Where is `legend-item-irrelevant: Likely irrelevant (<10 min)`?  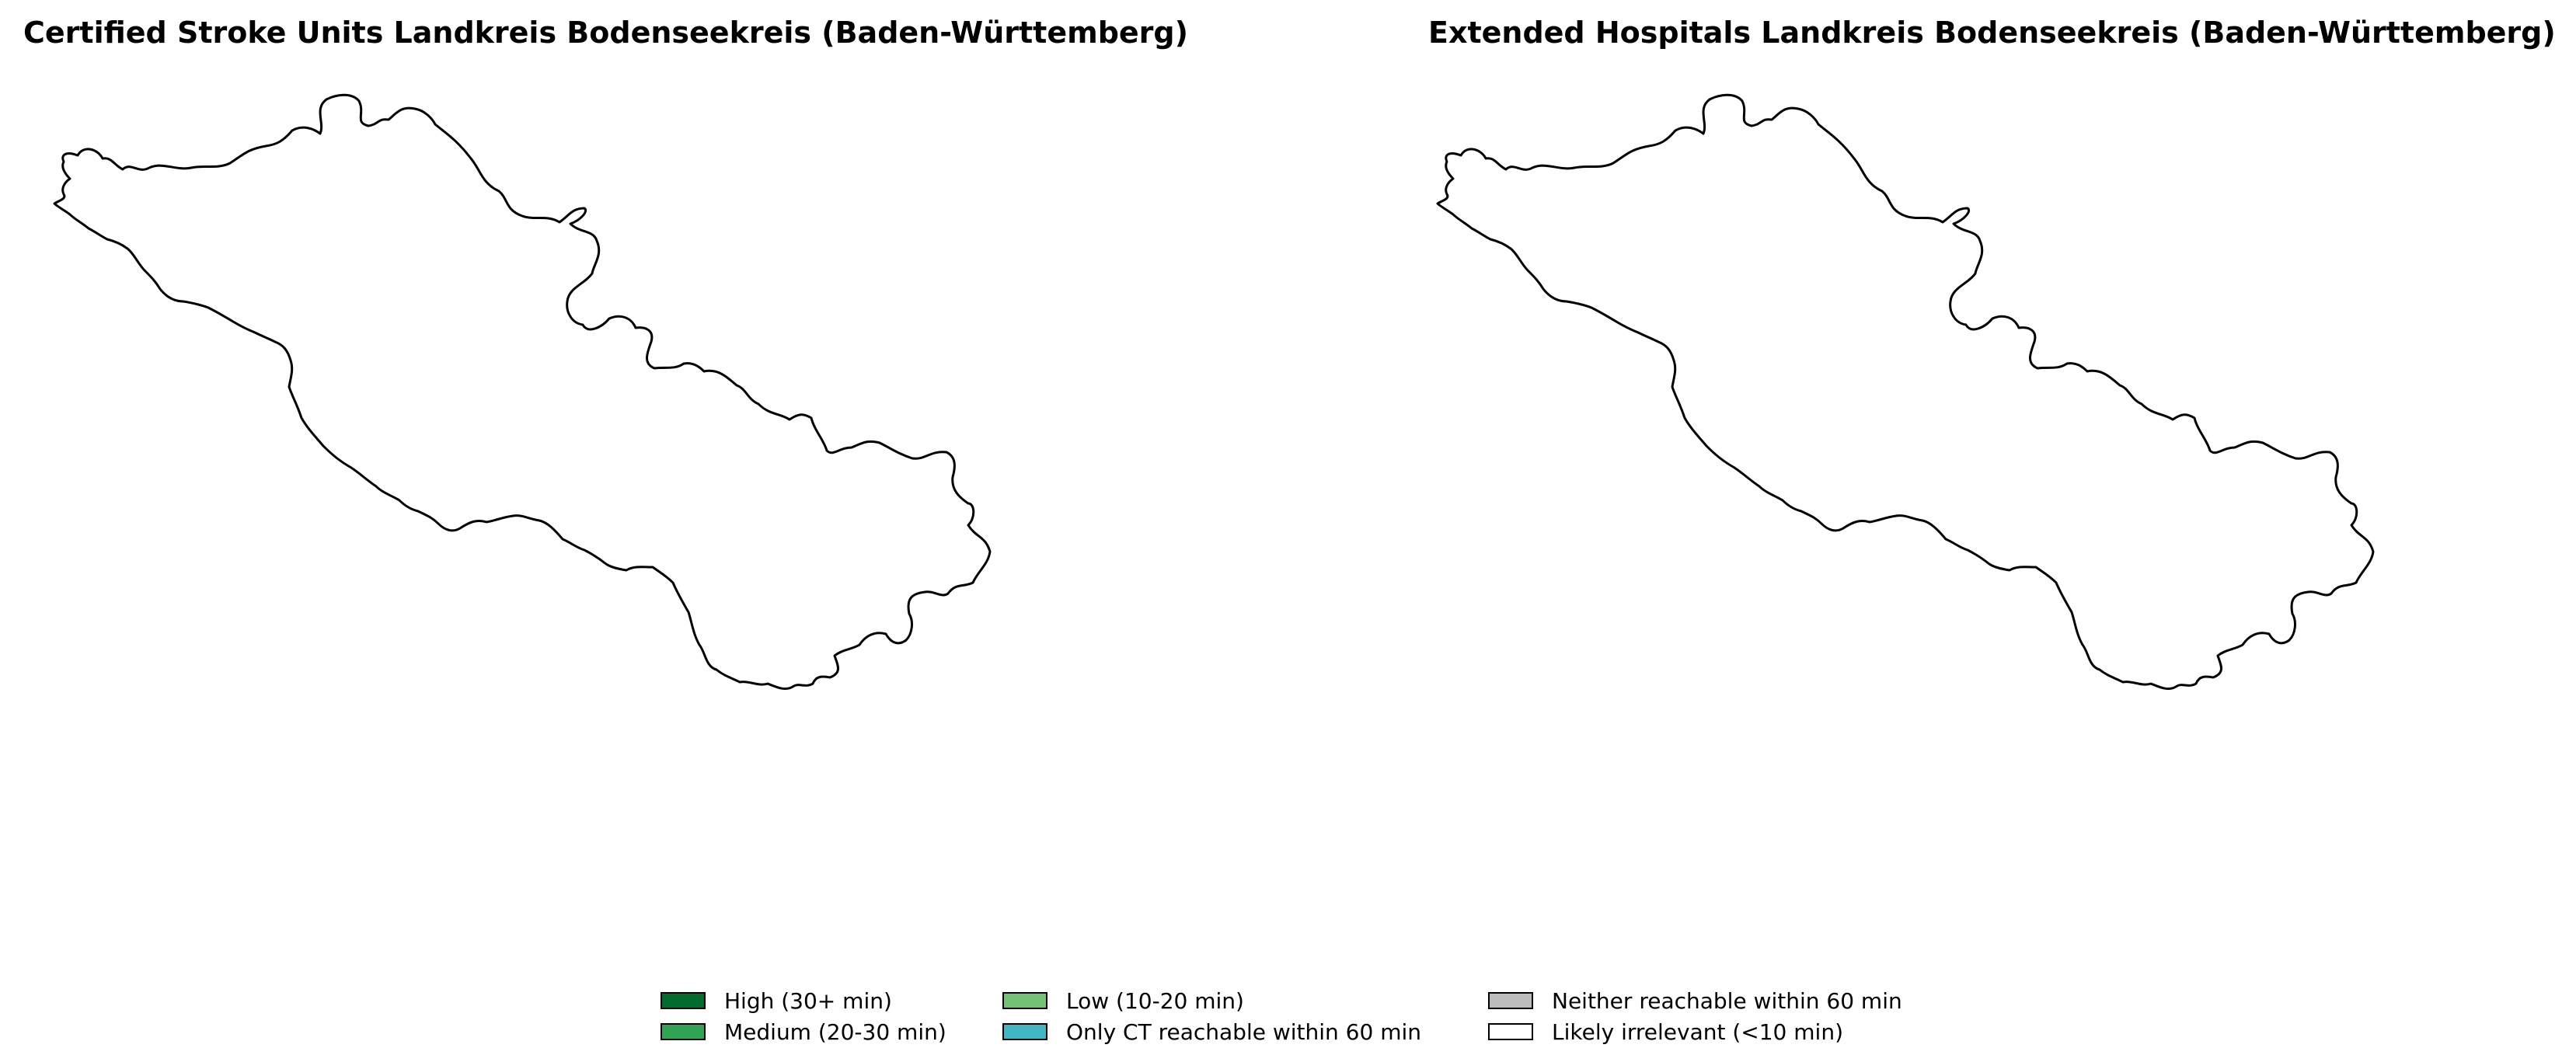
legend-item-irrelevant: Likely irrelevant (<10 min) is located at coordinates (1665, 1032).